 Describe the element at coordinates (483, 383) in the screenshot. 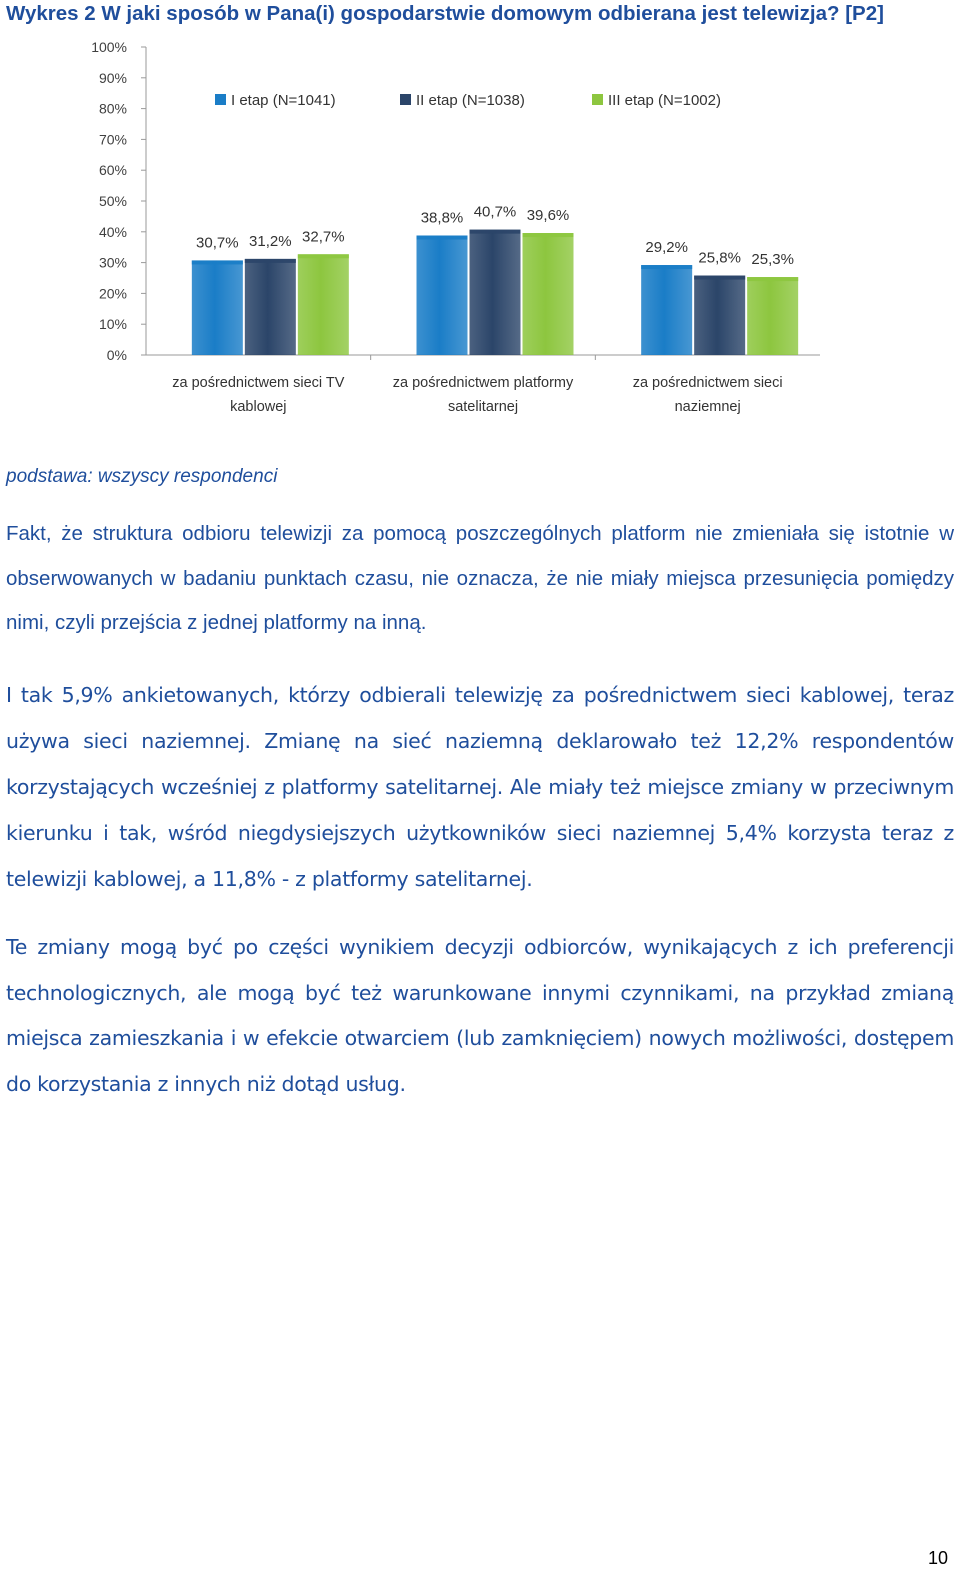

I see `x-category-label: za pośrednictwem platformy` at that location.